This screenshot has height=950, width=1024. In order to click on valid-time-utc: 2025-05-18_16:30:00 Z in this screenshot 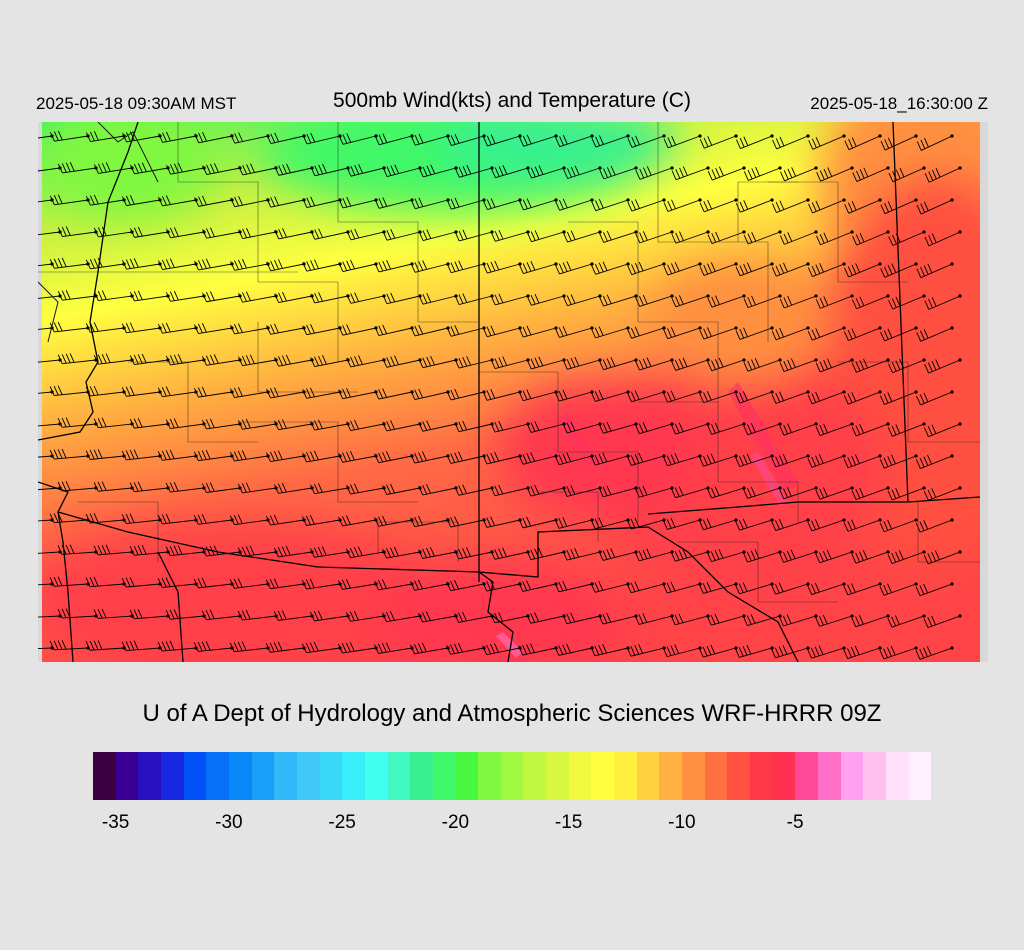, I will do `click(899, 103)`.